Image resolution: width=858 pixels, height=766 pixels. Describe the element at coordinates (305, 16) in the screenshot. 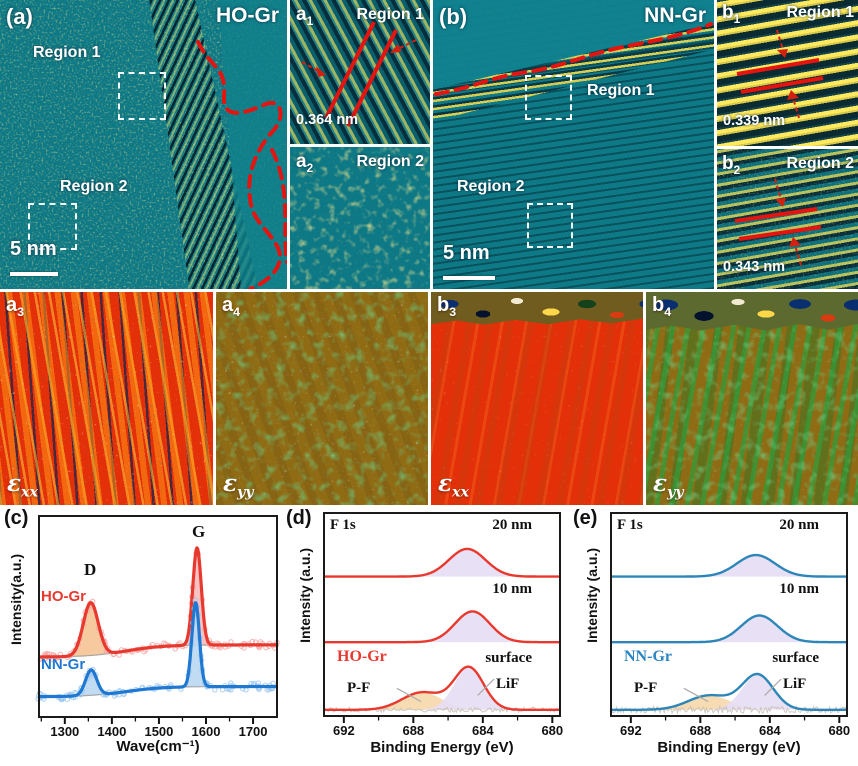

I see `inset-label: a1` at that location.